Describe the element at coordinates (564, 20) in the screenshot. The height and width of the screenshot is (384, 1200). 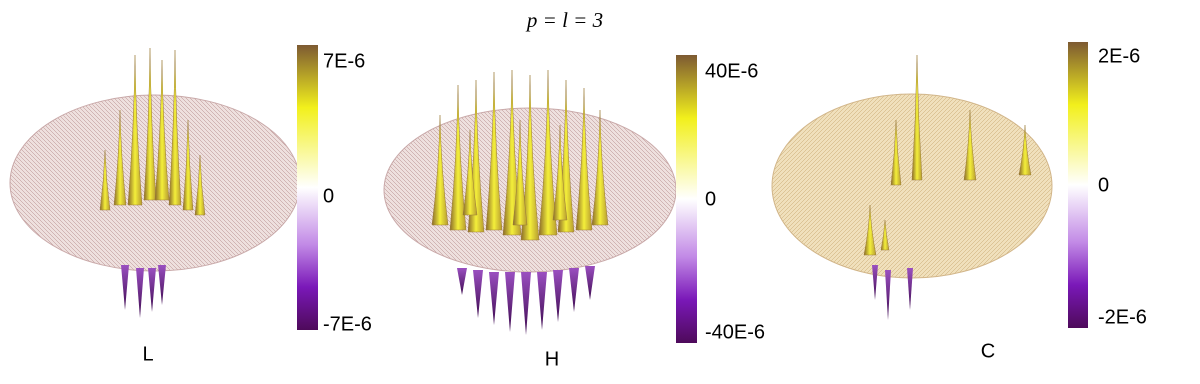
I see `figure-title: p = l = 3` at that location.